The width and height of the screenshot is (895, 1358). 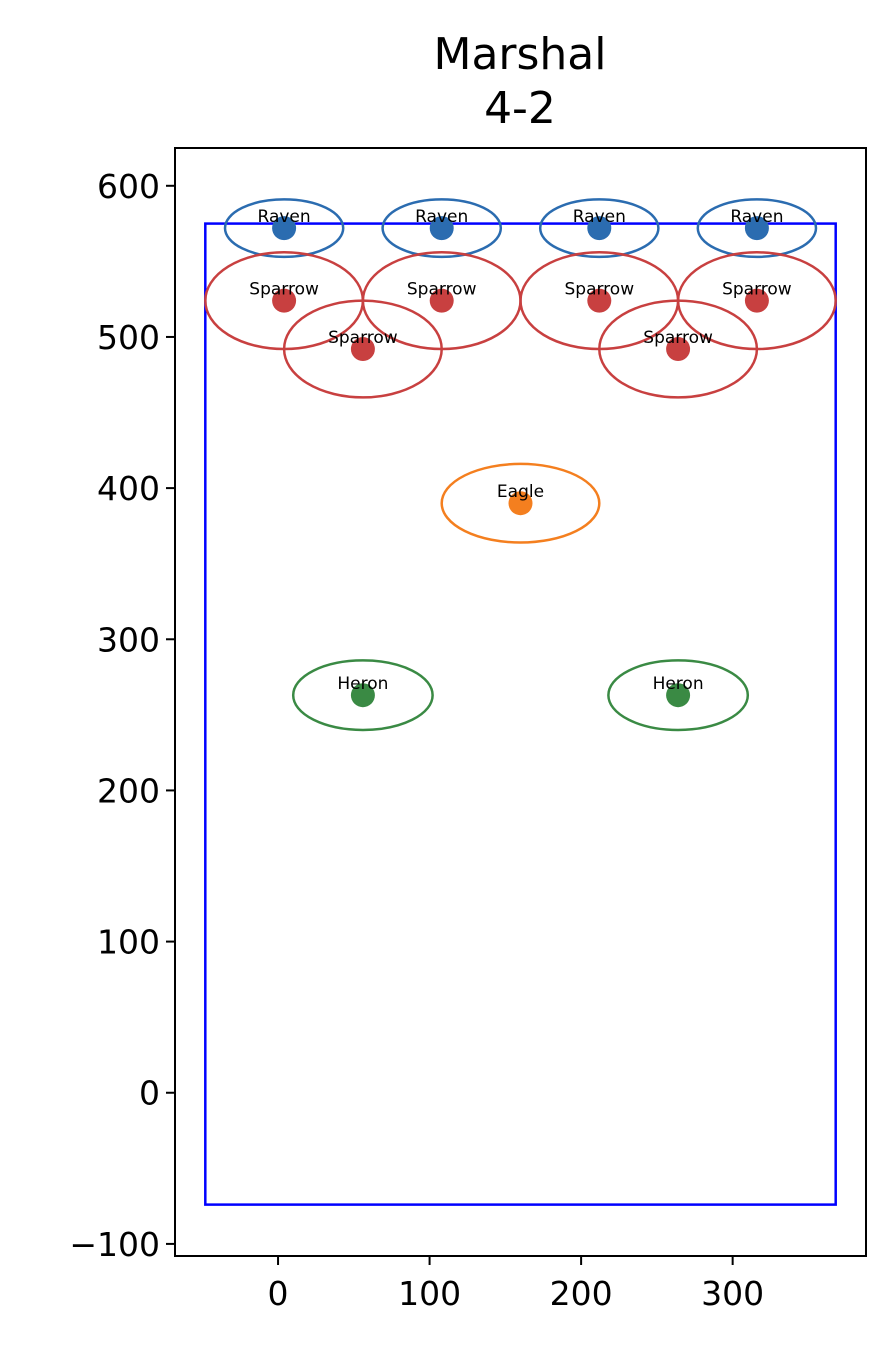 What do you see at coordinates (429, 1293) in the screenshot?
I see `x-tick-label: 100` at bounding box center [429, 1293].